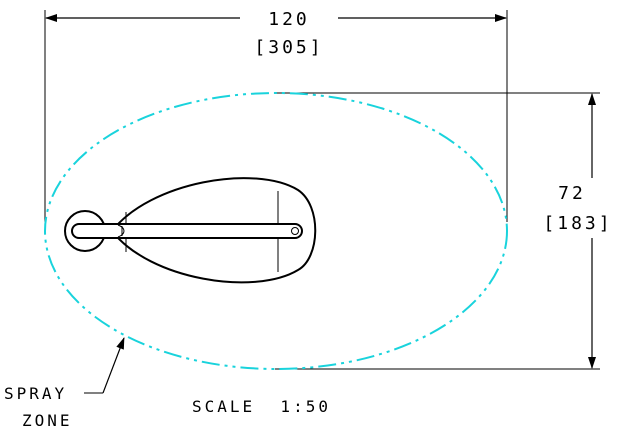 This screenshot has width=627, height=432. I want to click on spray-zone-callout: SPRAY ZONE, so click(64, 383).